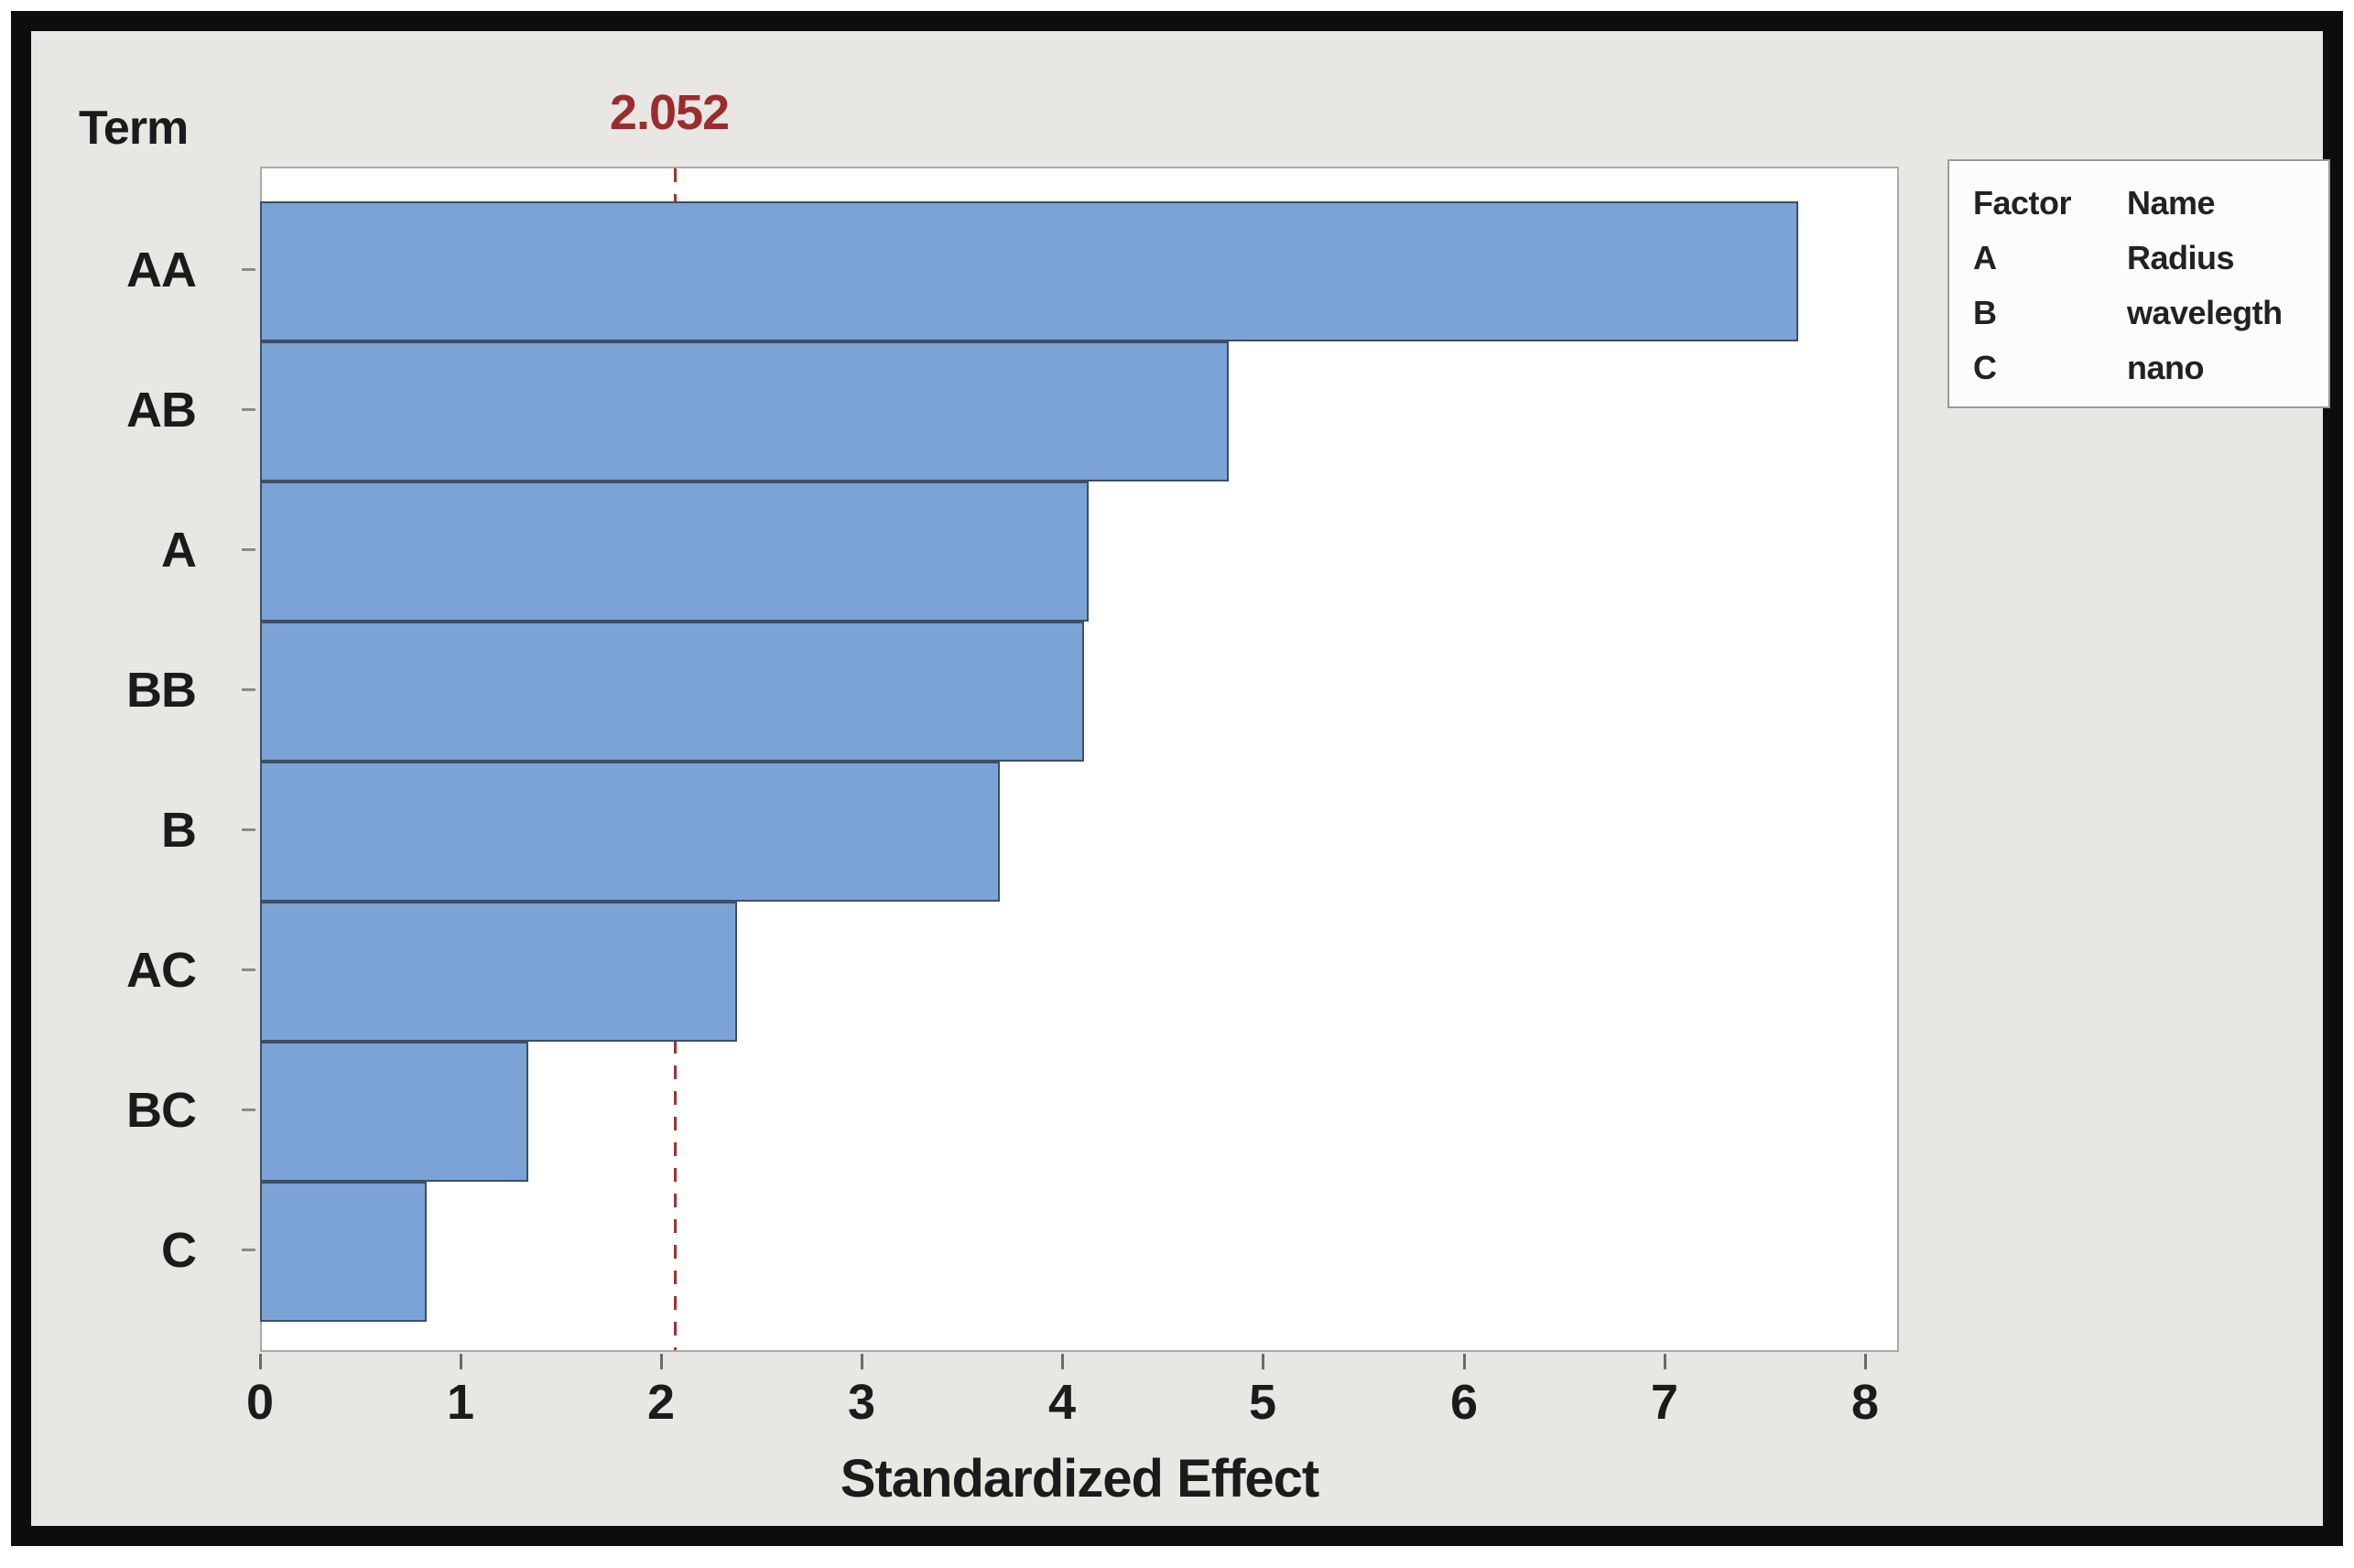 Image resolution: width=2354 pixels, height=1568 pixels. I want to click on bar-BC, so click(394, 1112).